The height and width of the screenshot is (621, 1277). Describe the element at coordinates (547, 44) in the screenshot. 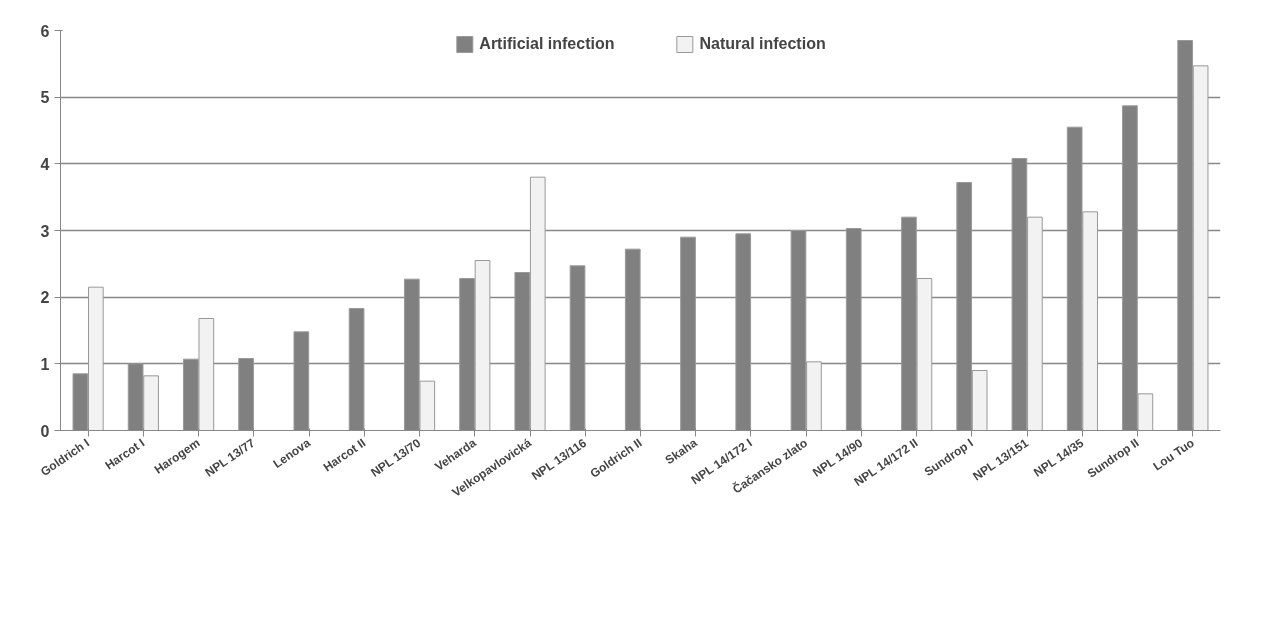

I see `legend-label: Artificial infection` at that location.